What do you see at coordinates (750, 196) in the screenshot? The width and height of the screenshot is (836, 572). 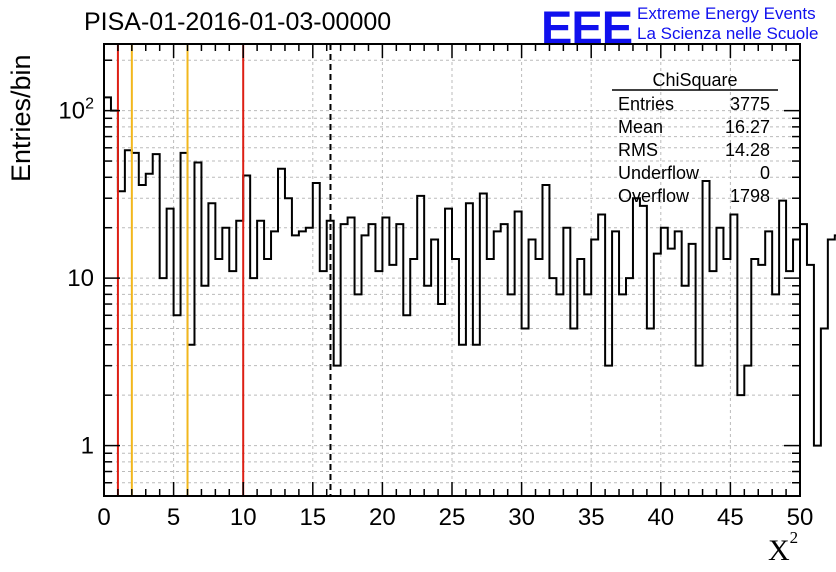 I see `stats-value: 1798` at bounding box center [750, 196].